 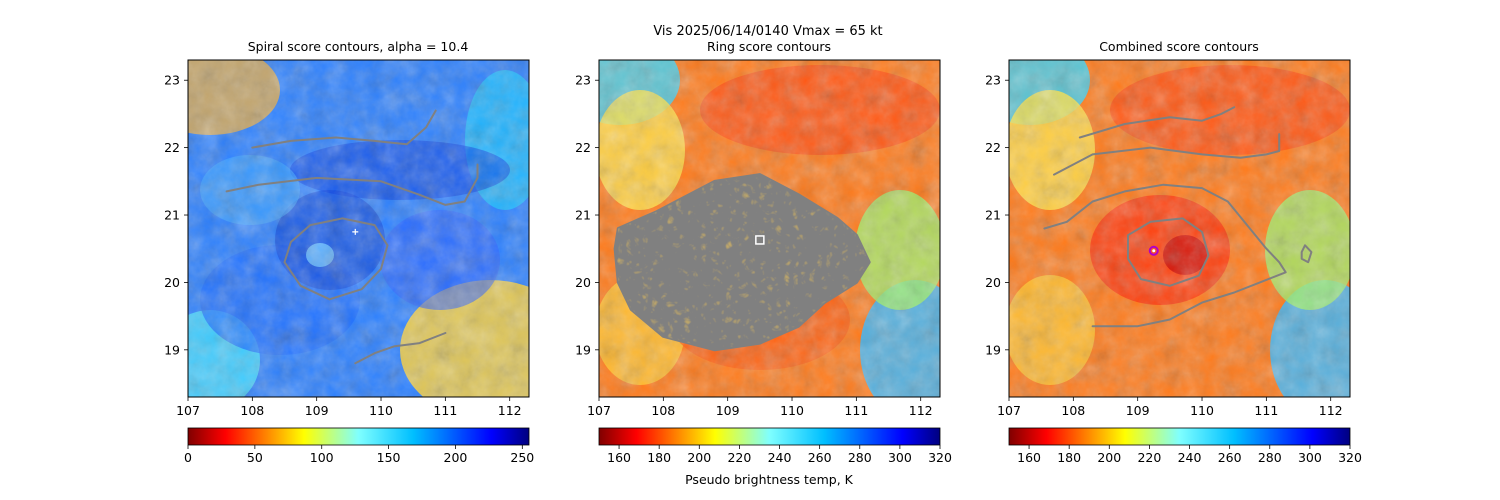 I want to click on center-circle-marker, so click(x=1153, y=250).